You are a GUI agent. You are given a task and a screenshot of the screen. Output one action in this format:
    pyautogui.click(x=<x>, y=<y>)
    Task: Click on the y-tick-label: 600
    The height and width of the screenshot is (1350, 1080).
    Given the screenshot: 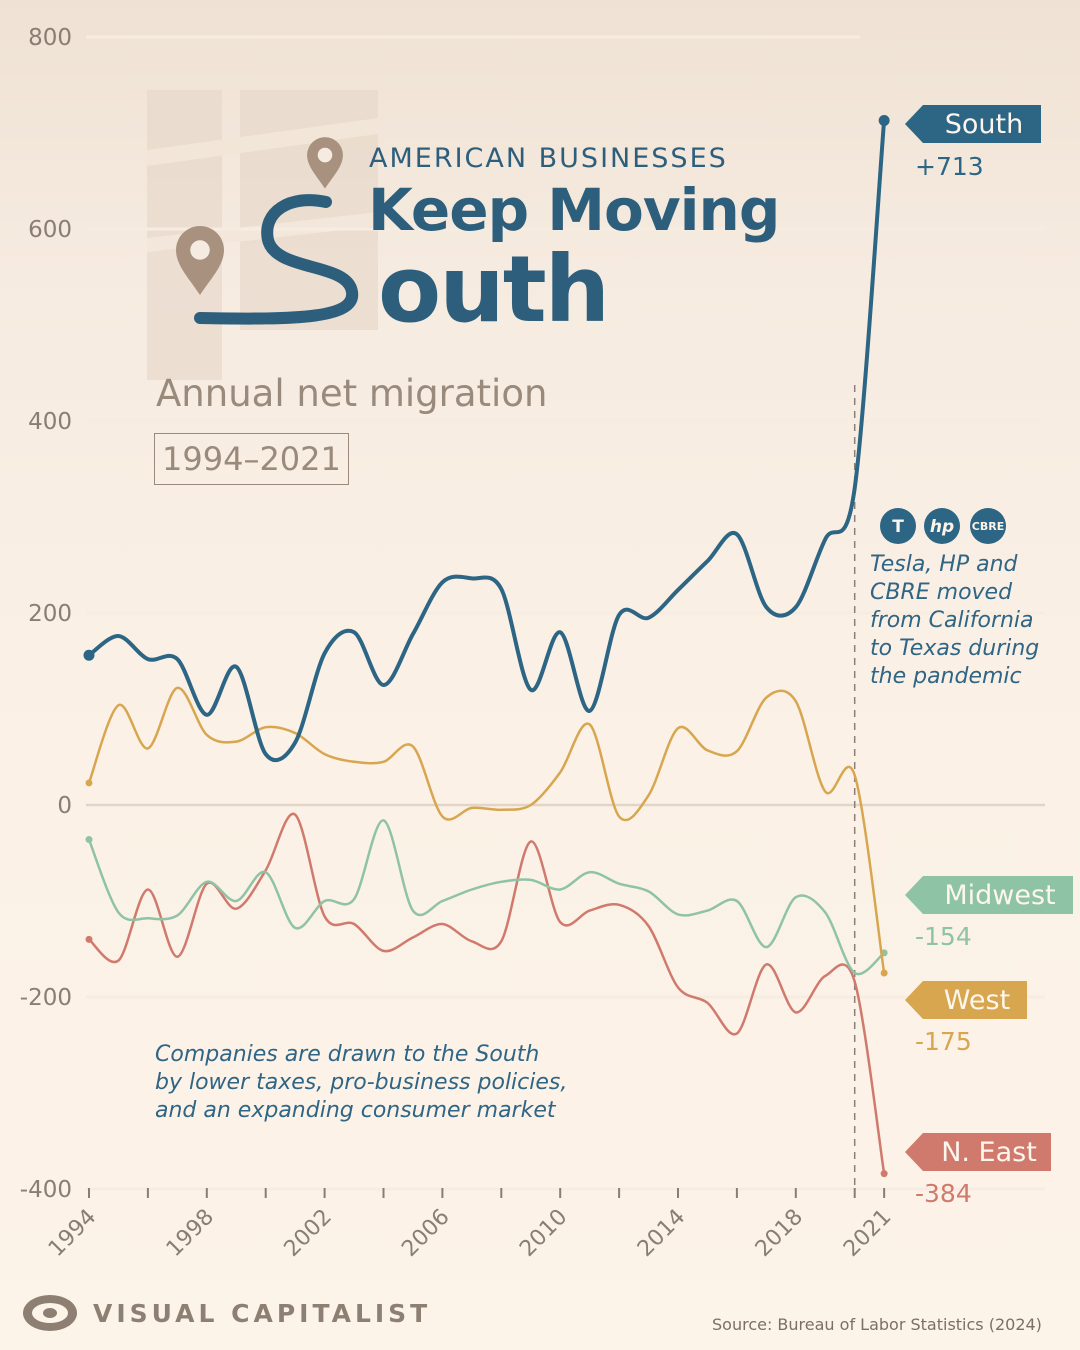 What is the action you would take?
    pyautogui.click(x=50, y=230)
    